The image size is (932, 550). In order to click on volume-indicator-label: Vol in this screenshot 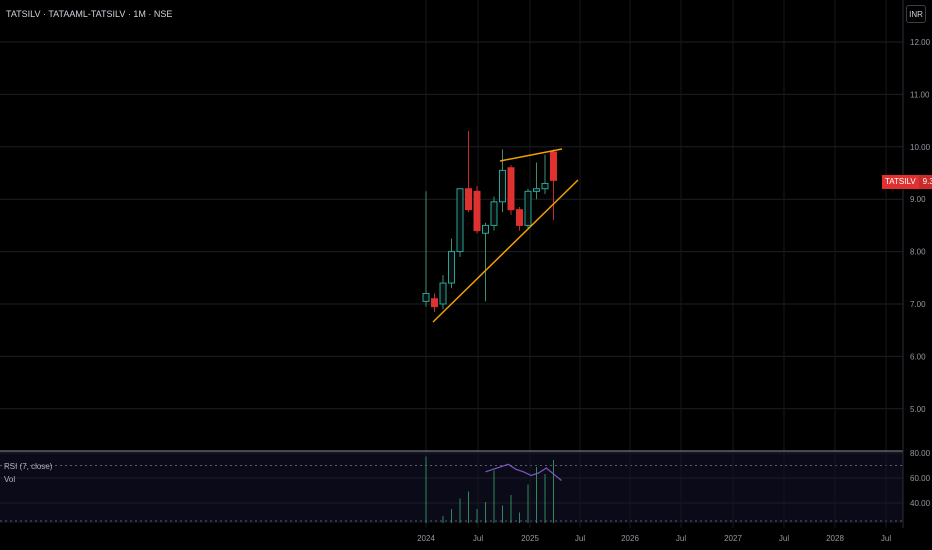, I will do `click(10, 479)`.